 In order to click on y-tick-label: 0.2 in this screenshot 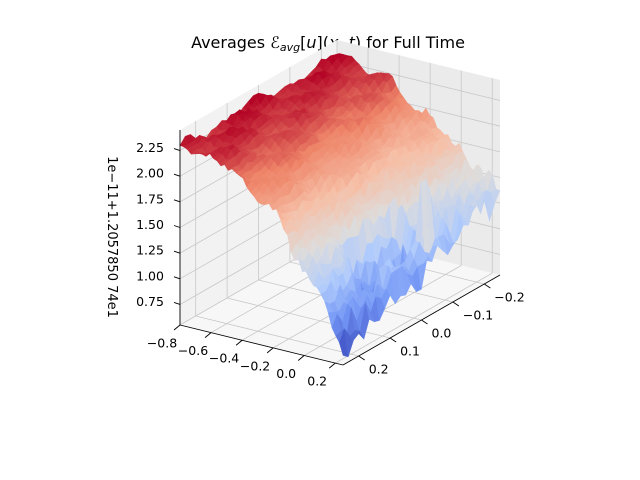, I will do `click(379, 369)`.